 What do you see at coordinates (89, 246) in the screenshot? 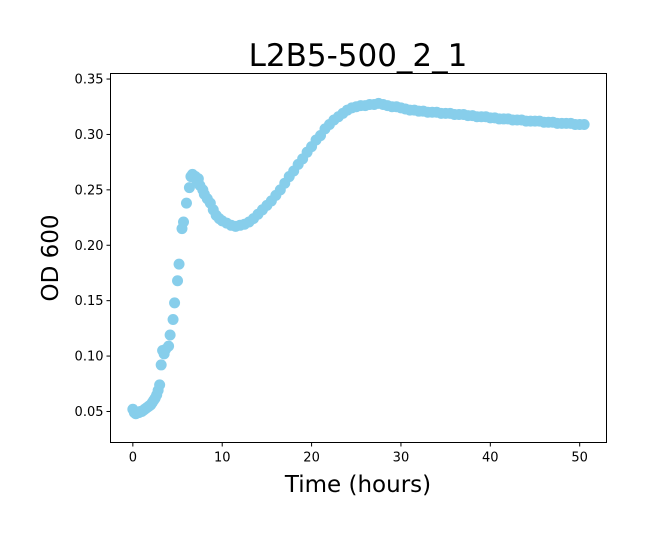
I see `y-tick-label: 0.20` at bounding box center [89, 246].